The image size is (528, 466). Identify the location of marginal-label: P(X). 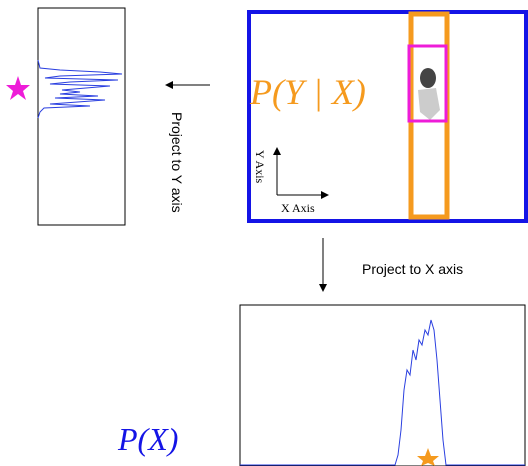
(147, 439).